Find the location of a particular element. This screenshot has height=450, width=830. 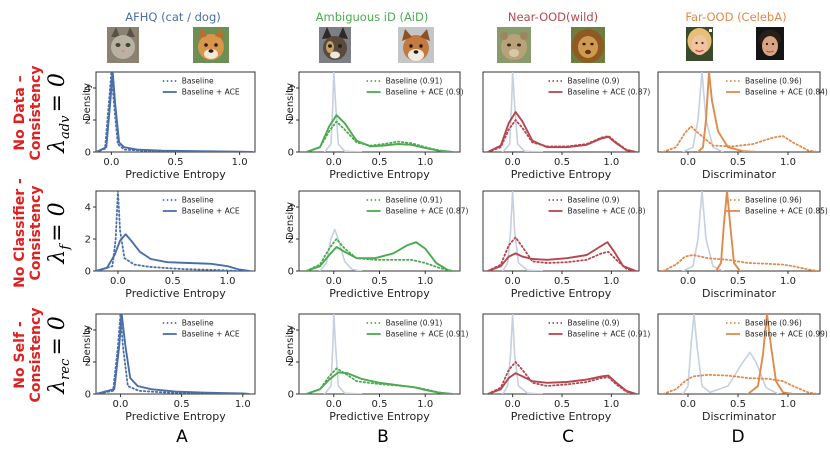

panel-D2-baseline-line is located at coordinates (740, 262).